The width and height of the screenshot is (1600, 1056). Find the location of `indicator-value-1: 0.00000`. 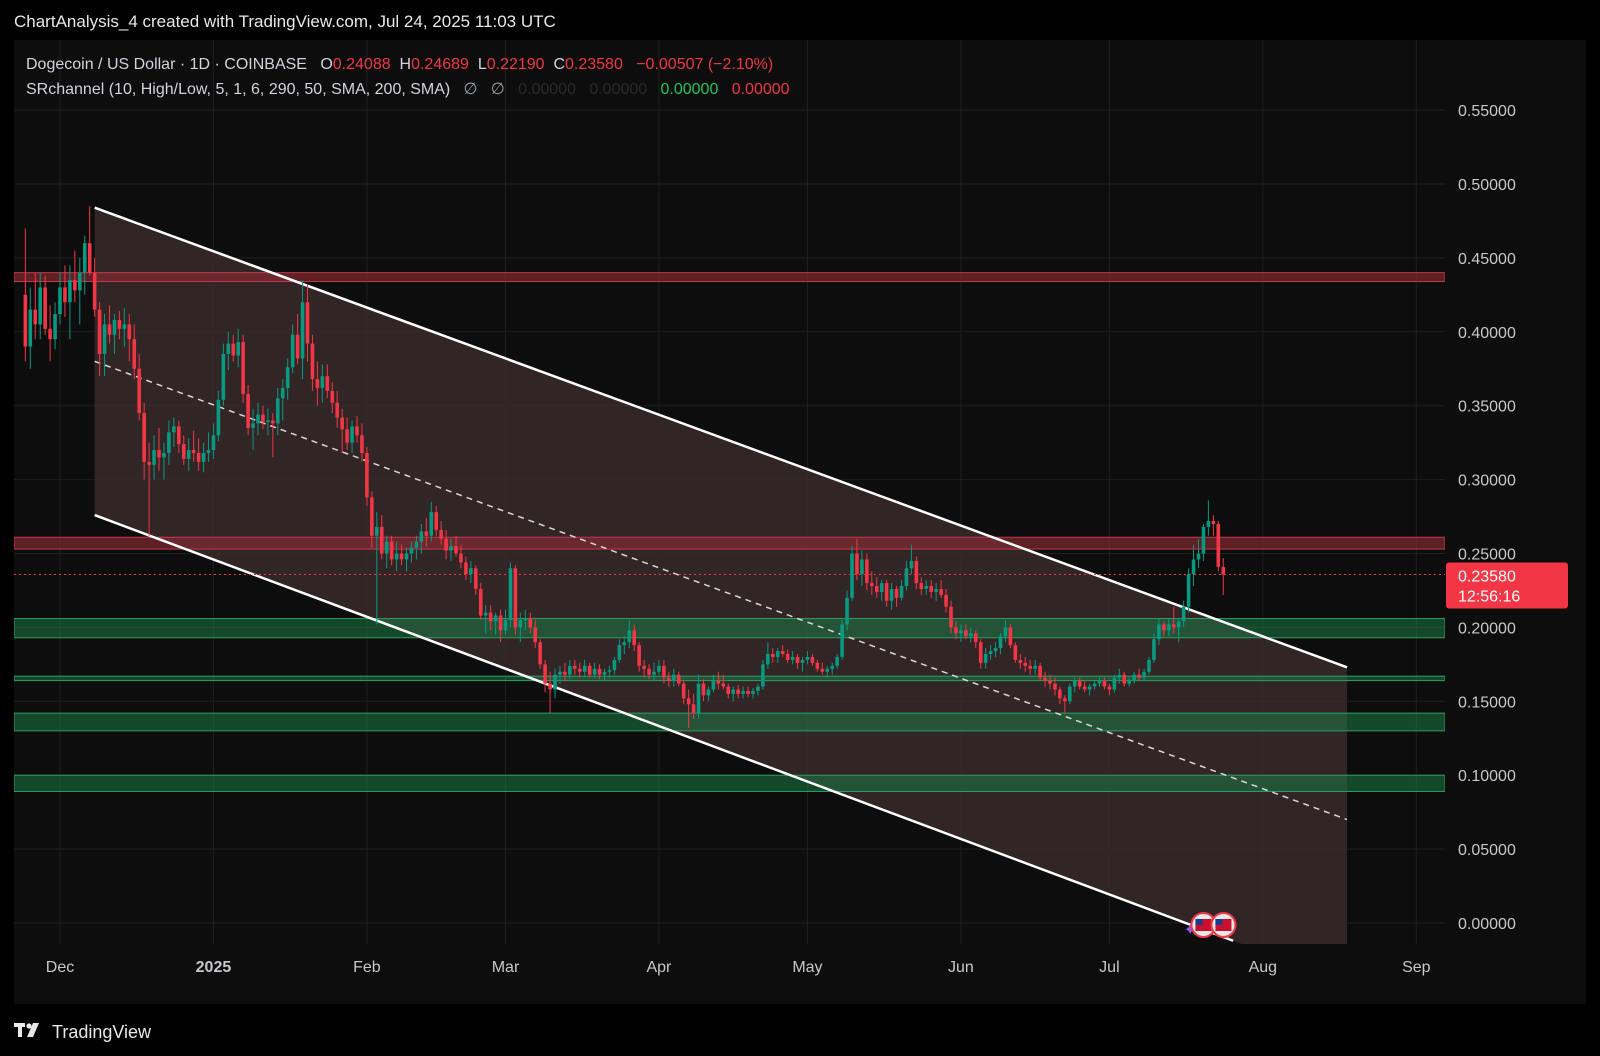

indicator-value-1: 0.00000 is located at coordinates (547, 89).